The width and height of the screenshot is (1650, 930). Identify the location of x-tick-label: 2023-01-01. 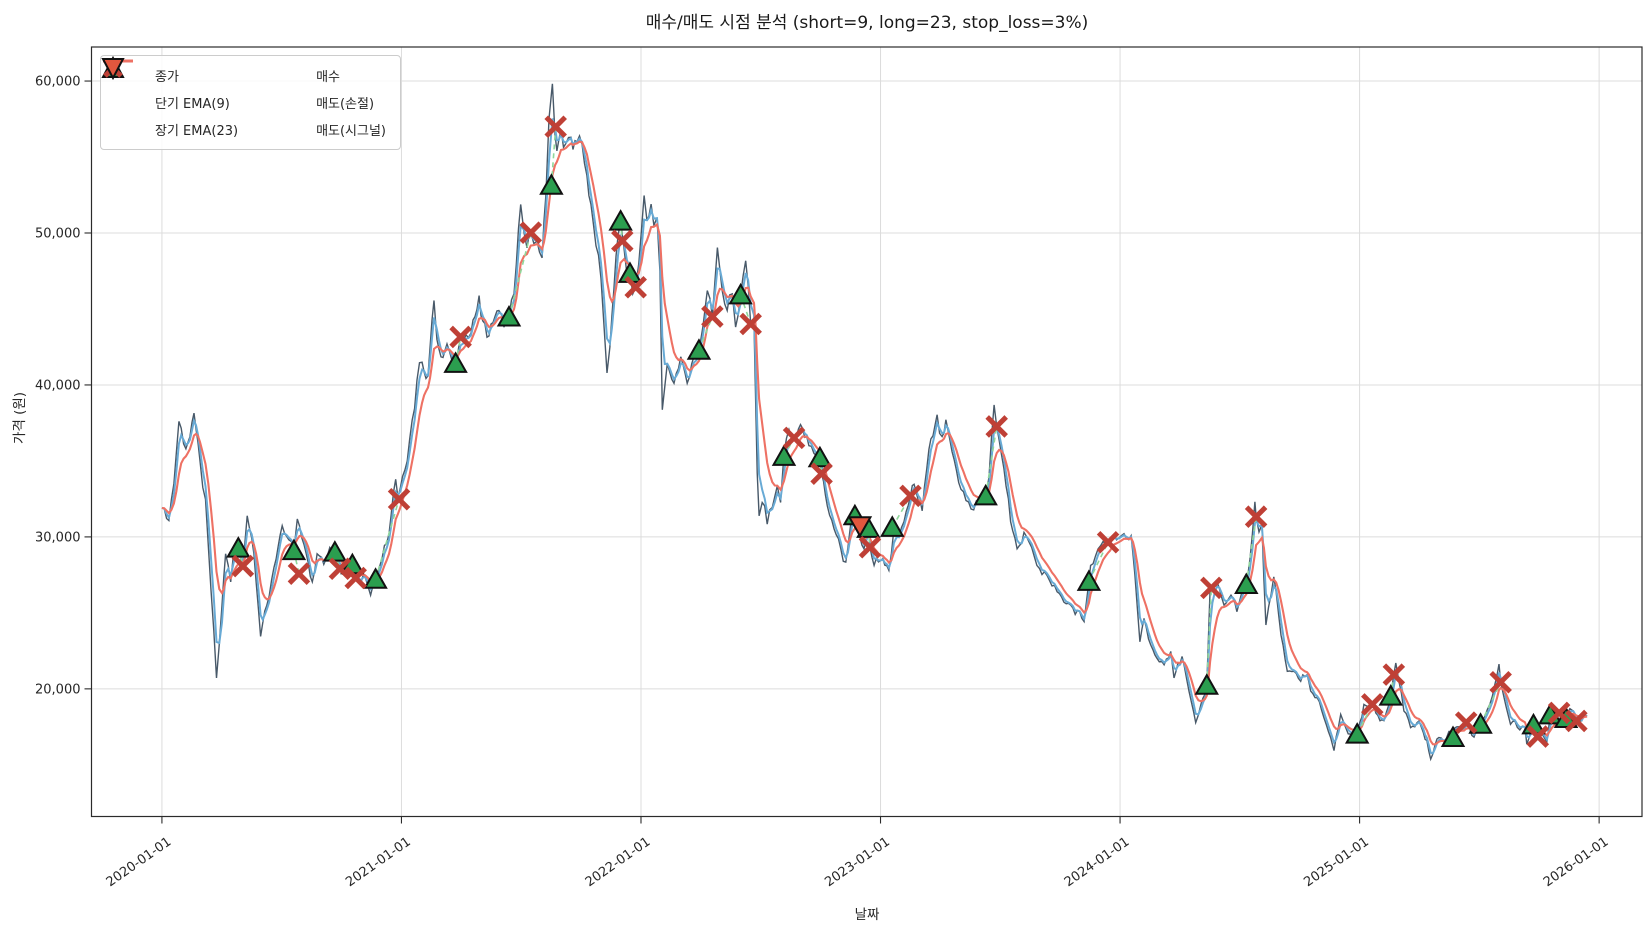
(857, 862).